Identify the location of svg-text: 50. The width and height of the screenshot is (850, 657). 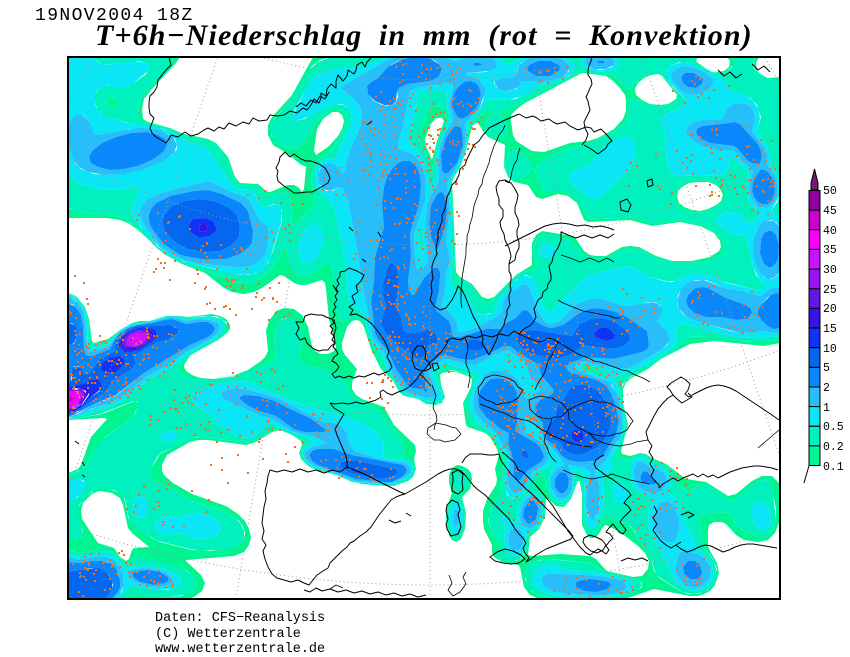
(830, 191).